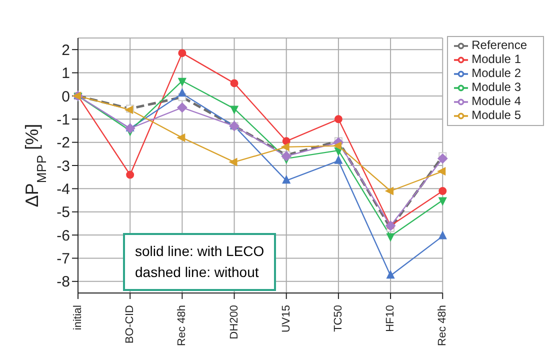 This screenshot has height=364, width=554. Describe the element at coordinates (499, 45) in the screenshot. I see `legend-label: Reference` at that location.